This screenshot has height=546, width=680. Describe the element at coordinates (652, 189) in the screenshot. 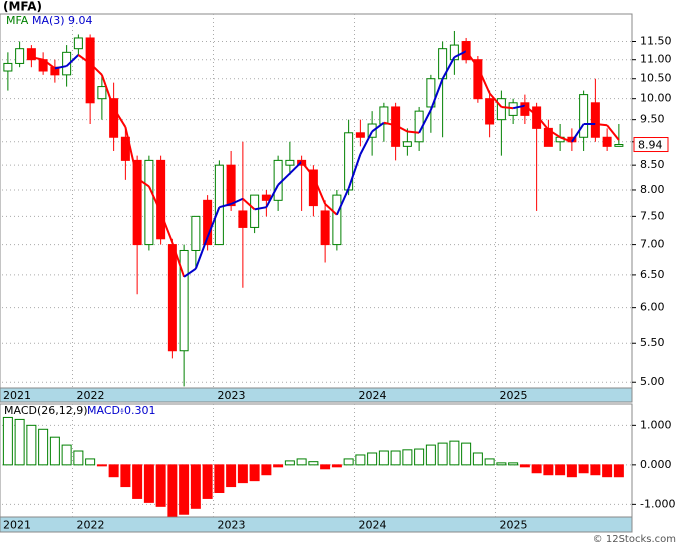

I see `y-tick-label: 8.00` at that location.